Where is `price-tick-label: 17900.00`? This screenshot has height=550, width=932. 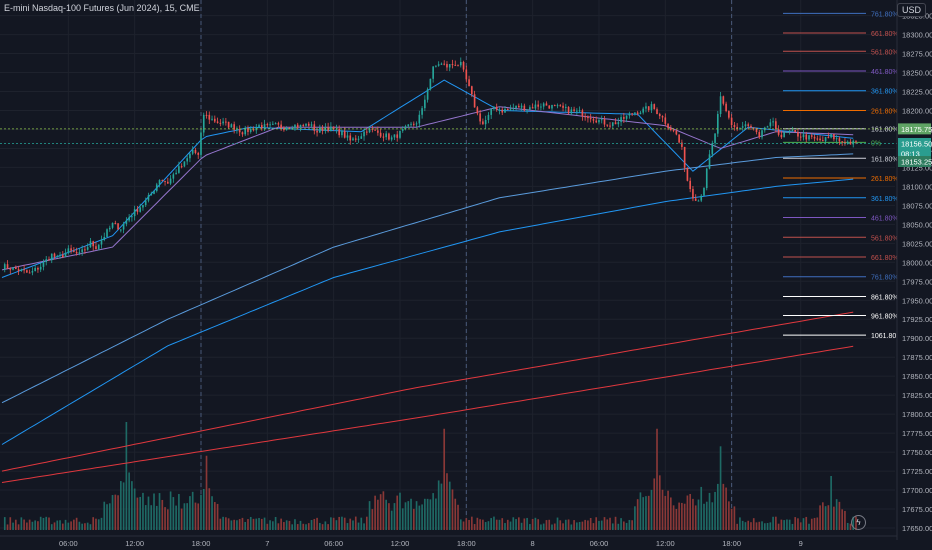 price-tick-label: 17900.00 is located at coordinates (917, 338).